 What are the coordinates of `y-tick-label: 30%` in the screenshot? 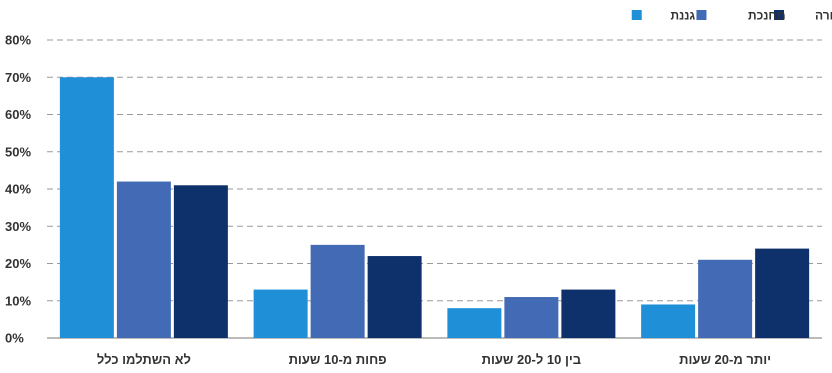 It's located at (18, 226).